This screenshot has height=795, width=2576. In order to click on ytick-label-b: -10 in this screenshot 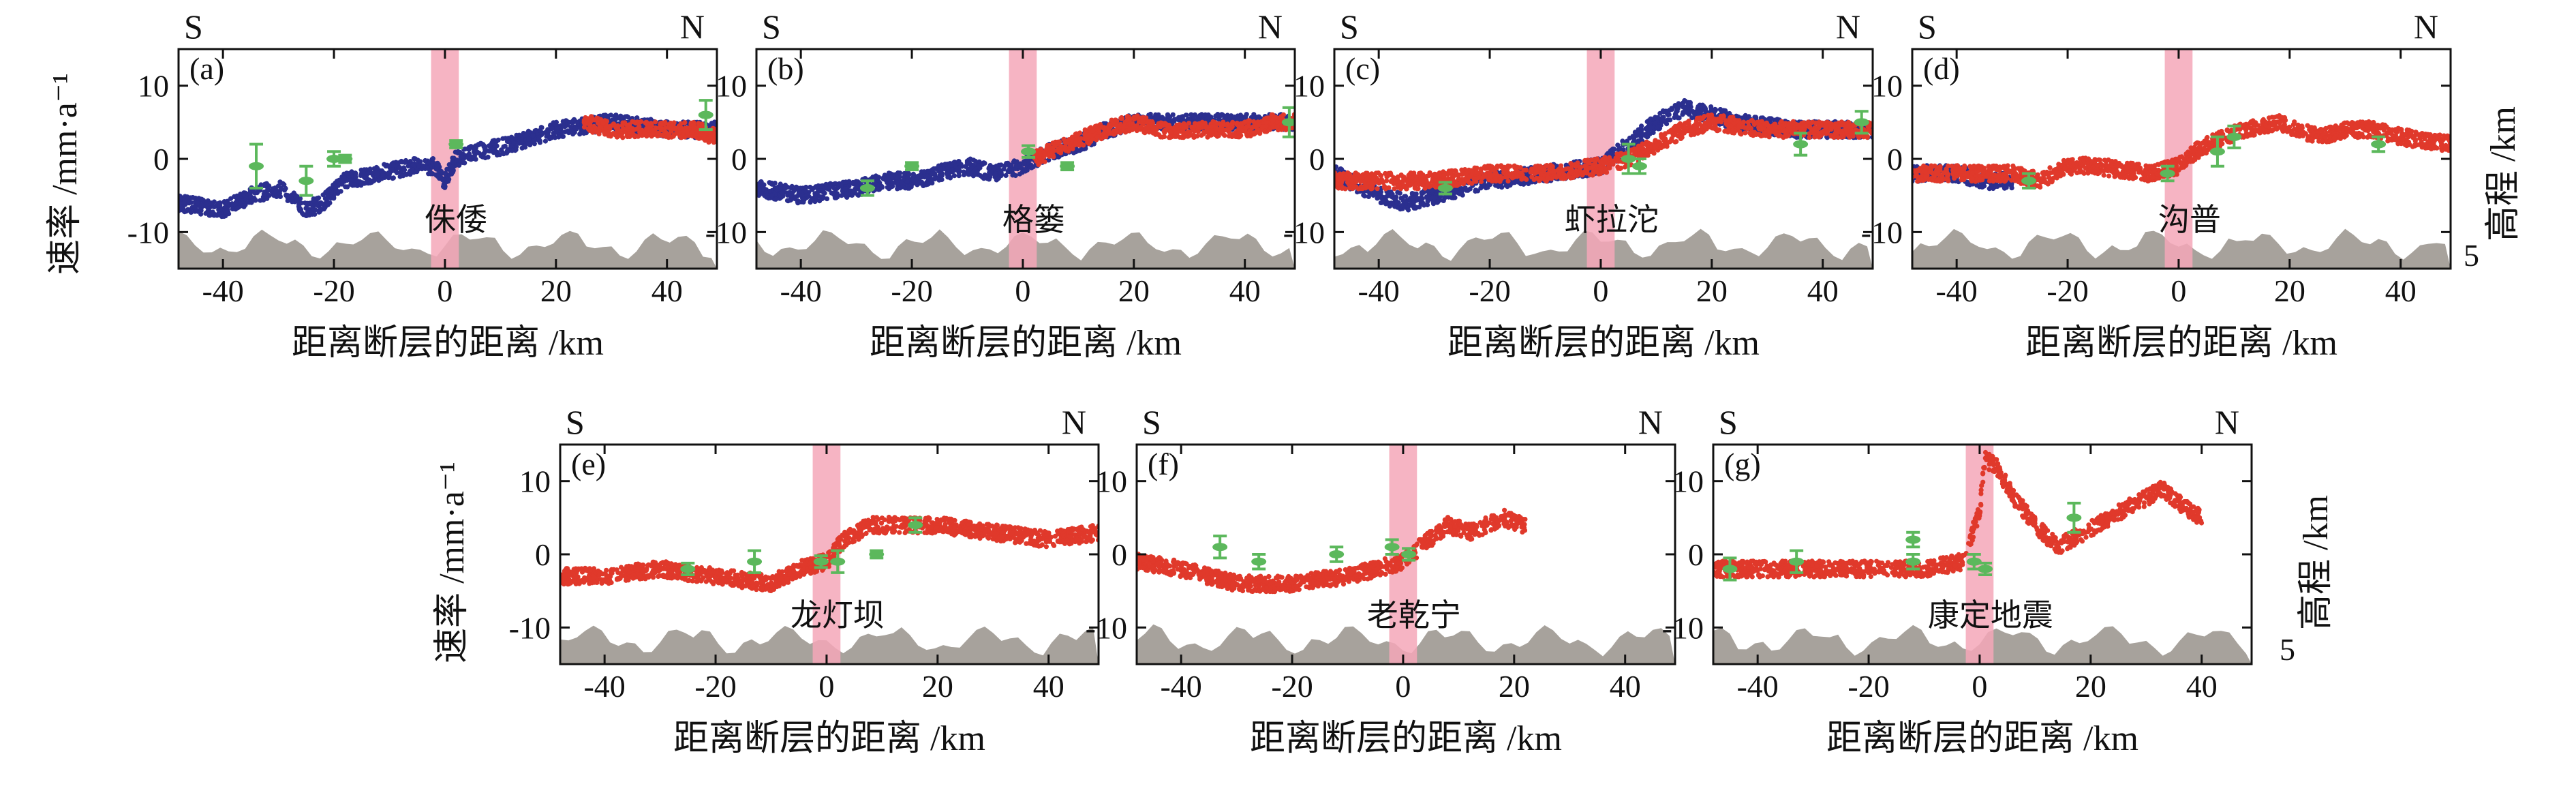, I will do `click(726, 232)`.